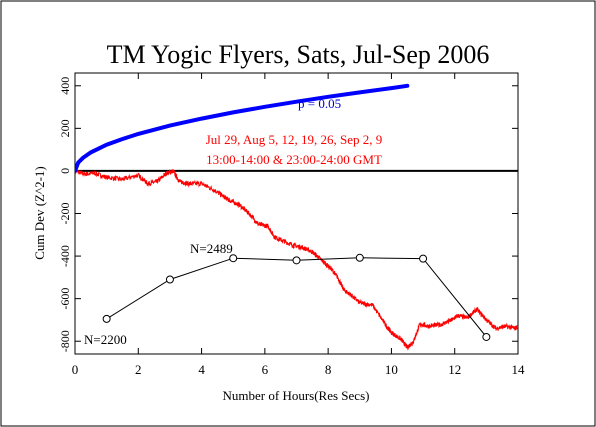 This screenshot has width=596, height=427. Describe the element at coordinates (75, 369) in the screenshot. I see `x-tick-label: 0` at that location.